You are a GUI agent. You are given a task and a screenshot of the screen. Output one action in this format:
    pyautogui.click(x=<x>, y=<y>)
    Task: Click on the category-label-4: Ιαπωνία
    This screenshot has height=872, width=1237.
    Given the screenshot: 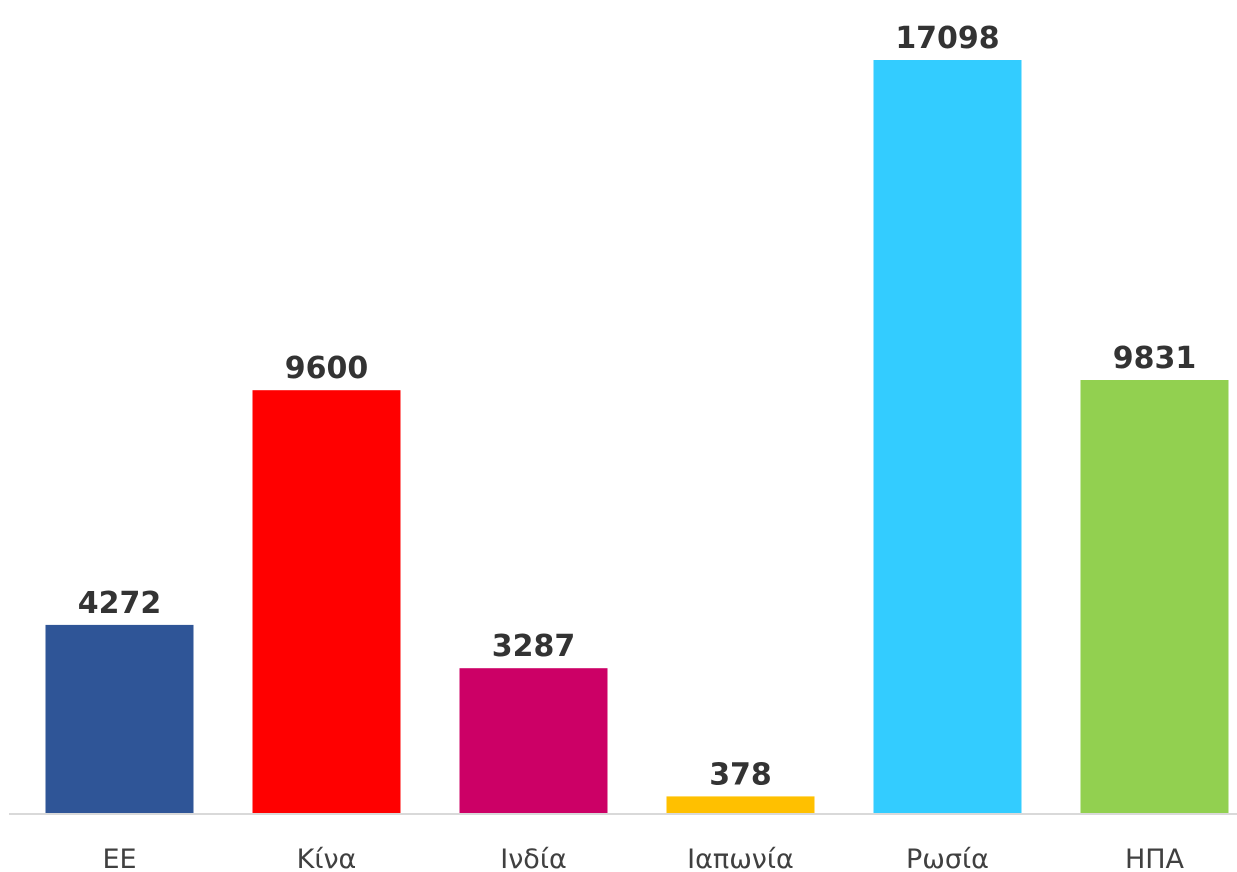 What is the action you would take?
    pyautogui.click(x=740, y=858)
    